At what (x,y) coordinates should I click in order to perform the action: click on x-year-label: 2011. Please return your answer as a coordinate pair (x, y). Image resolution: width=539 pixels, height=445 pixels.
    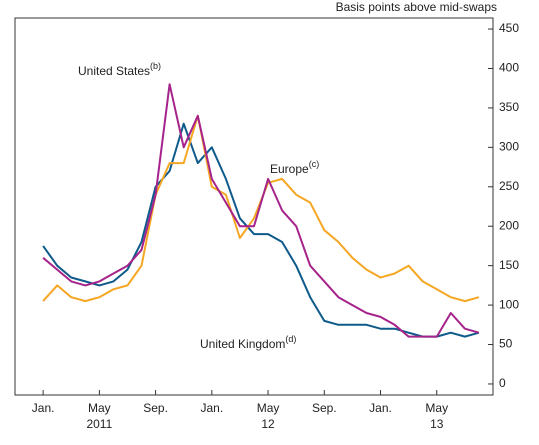
    Looking at the image, I should click on (99, 424).